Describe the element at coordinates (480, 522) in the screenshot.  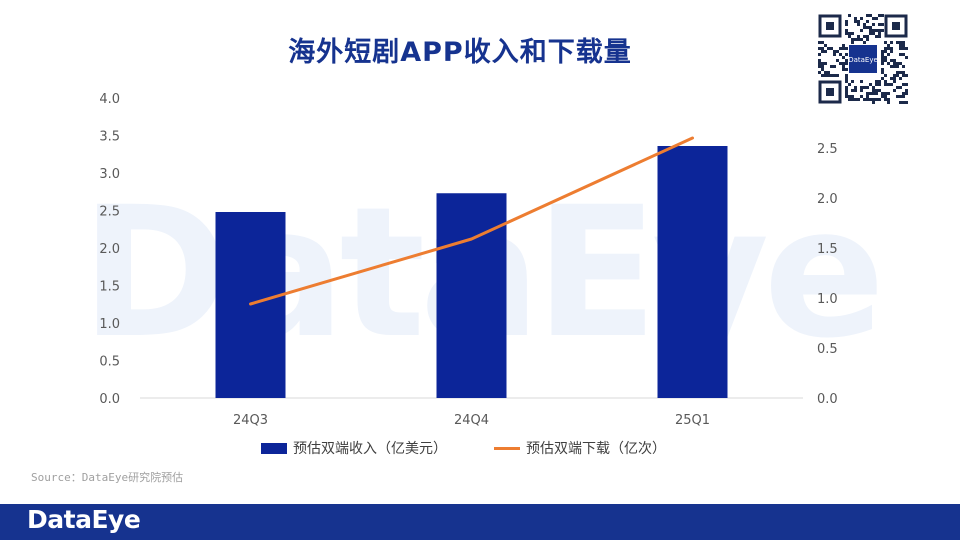
I see `footer-bar` at that location.